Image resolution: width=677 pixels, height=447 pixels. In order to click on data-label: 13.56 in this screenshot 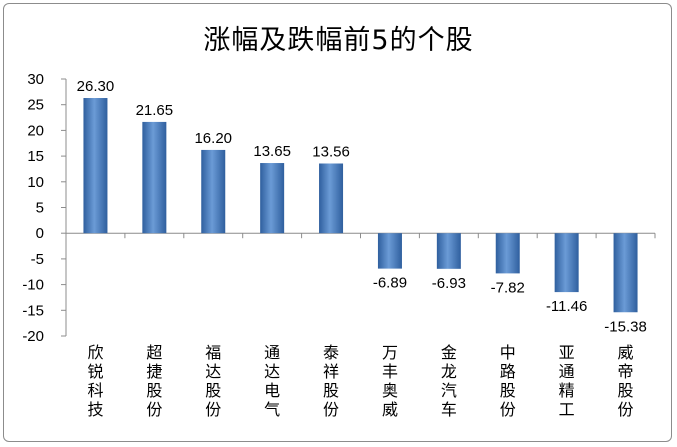, I will do `click(331, 152)`.